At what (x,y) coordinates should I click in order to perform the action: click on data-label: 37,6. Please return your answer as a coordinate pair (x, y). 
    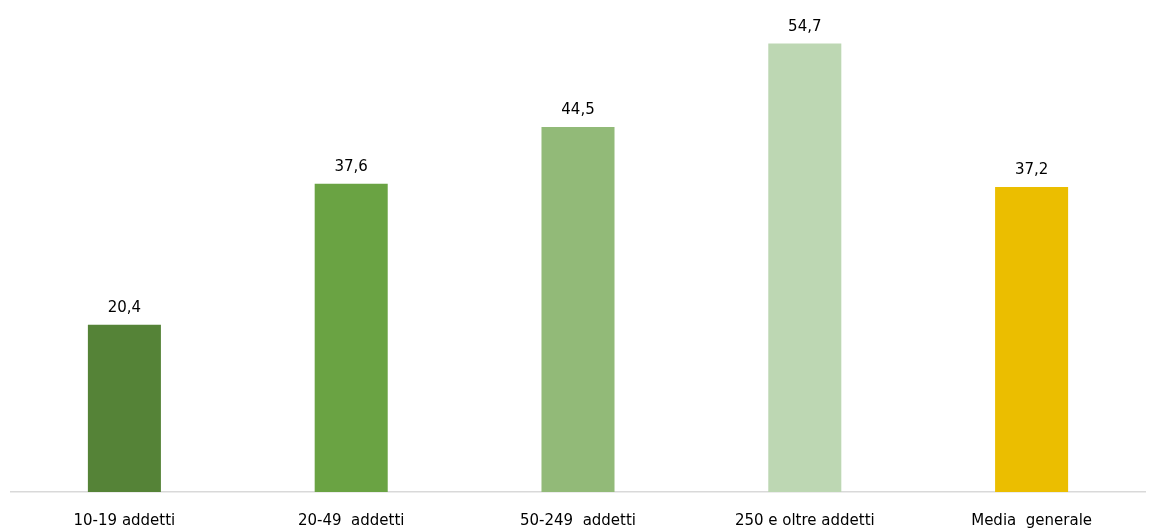
    Looking at the image, I should click on (351, 166).